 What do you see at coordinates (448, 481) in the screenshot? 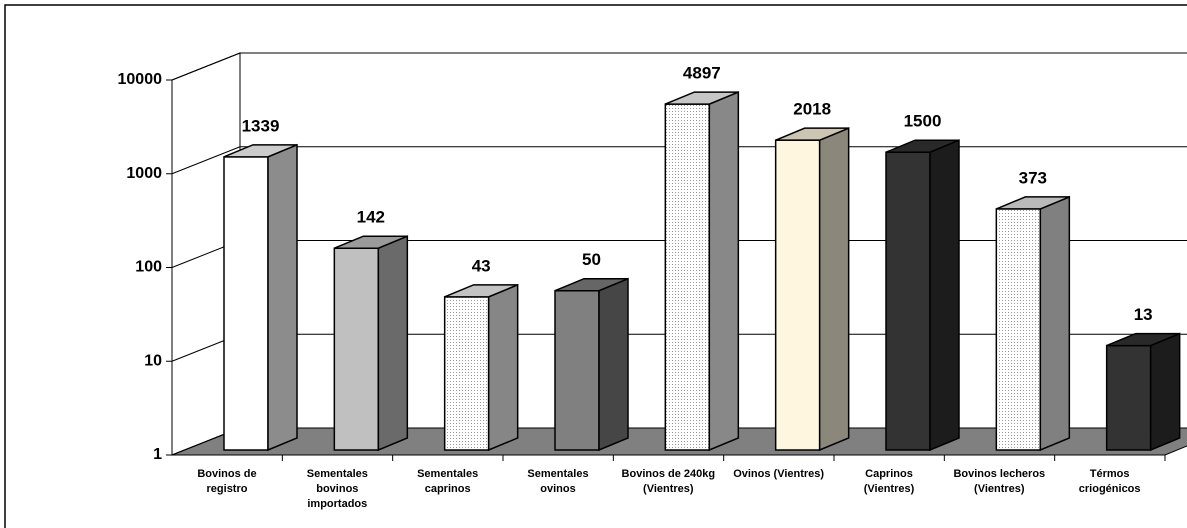
I see `x-tick-label: Sementales caprinos` at bounding box center [448, 481].